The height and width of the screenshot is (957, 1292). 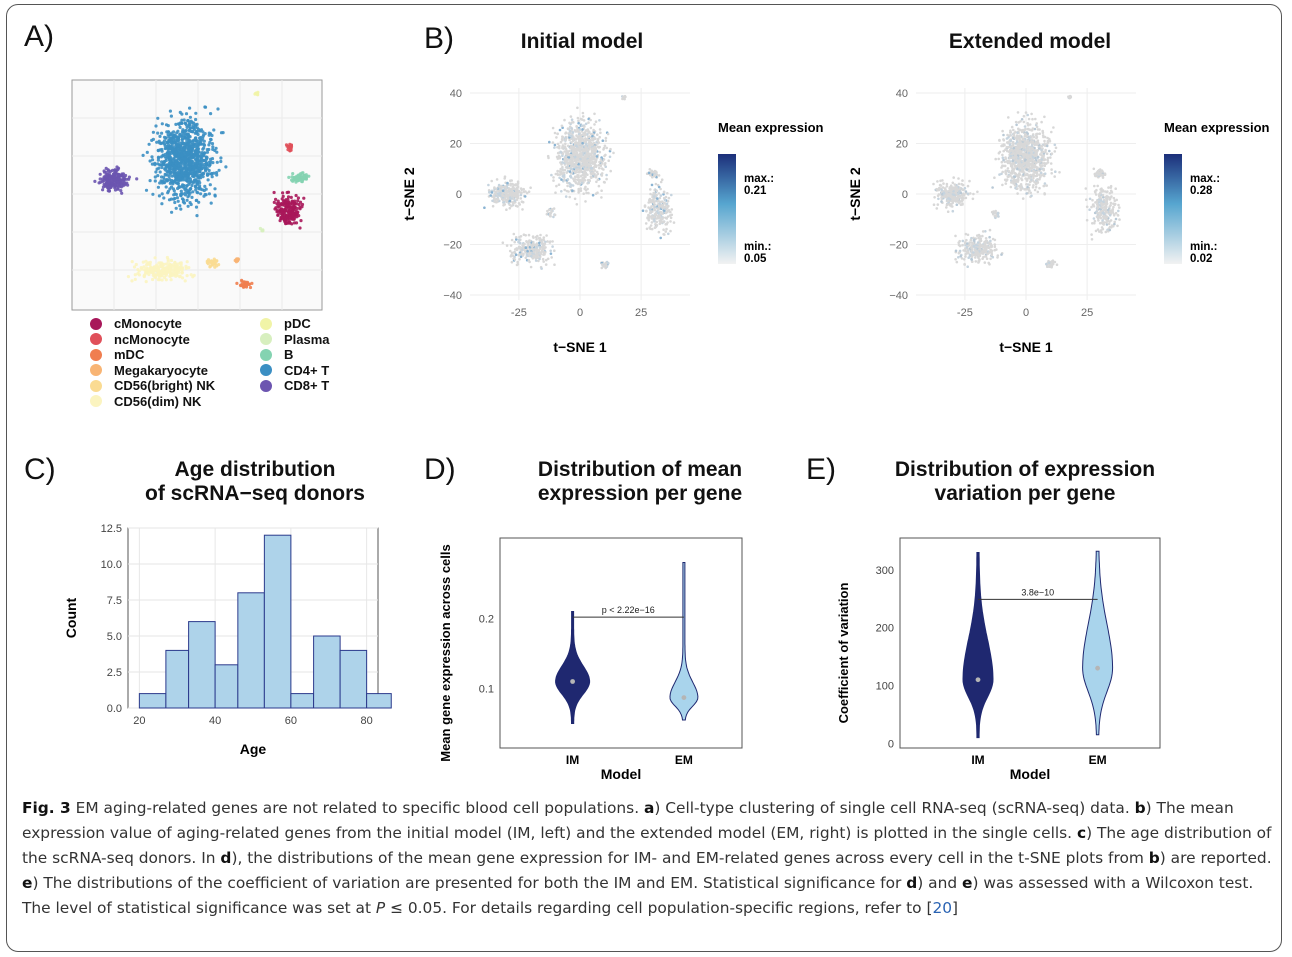 What do you see at coordinates (456, 145) in the screenshot?
I see `y-tick-label: 20` at bounding box center [456, 145].